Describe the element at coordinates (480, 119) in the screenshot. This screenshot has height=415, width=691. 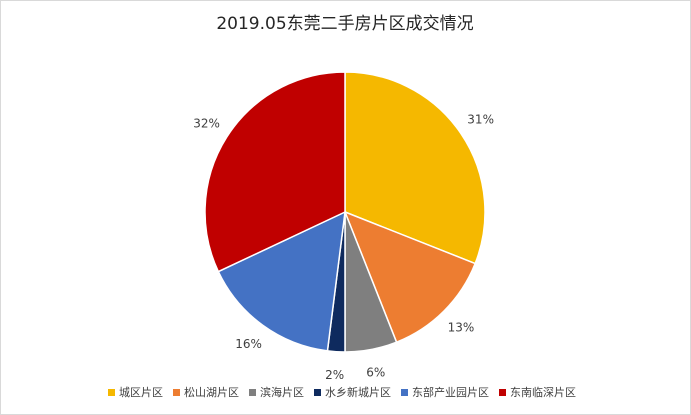
I see `data-label: 31%` at that location.